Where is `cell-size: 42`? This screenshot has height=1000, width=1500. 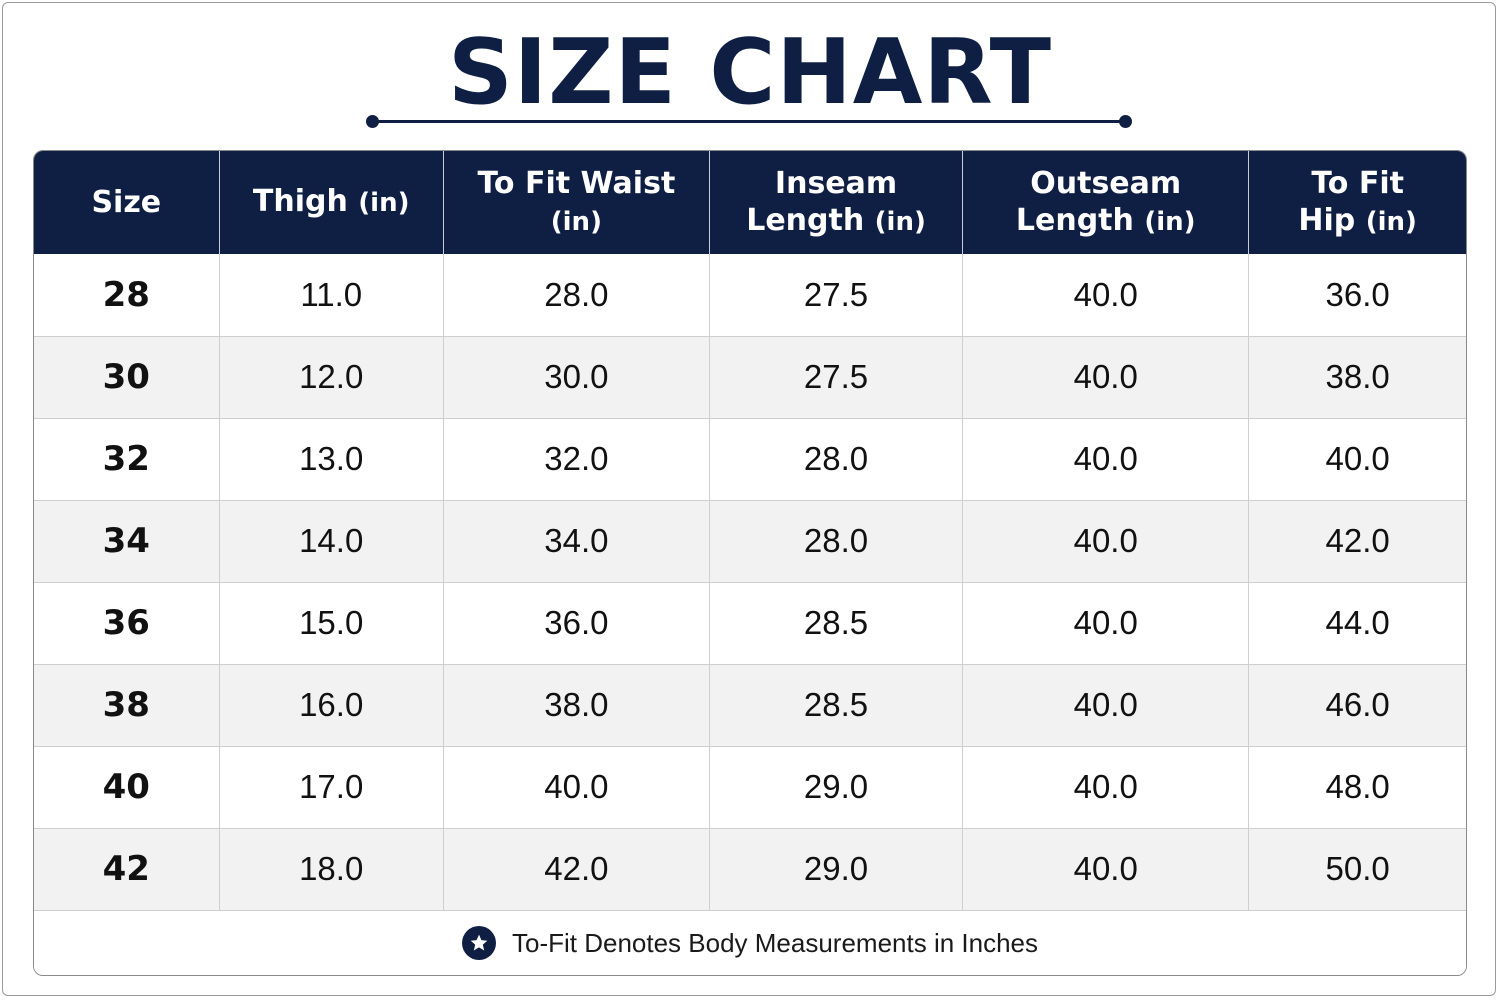 cell-size: 42 is located at coordinates (127, 869).